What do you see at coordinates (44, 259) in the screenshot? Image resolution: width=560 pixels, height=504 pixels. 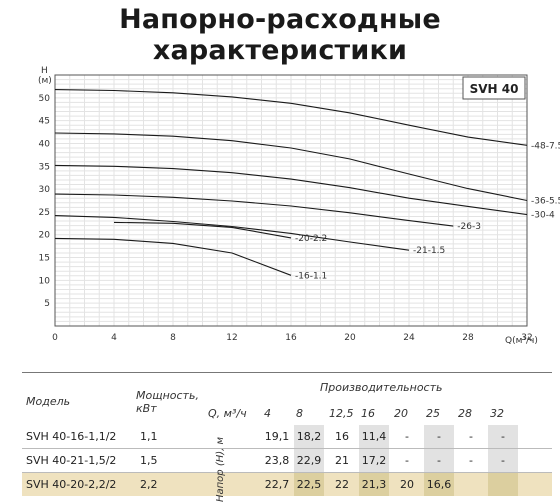 I see `y-tick-label: 15` at bounding box center [44, 259].